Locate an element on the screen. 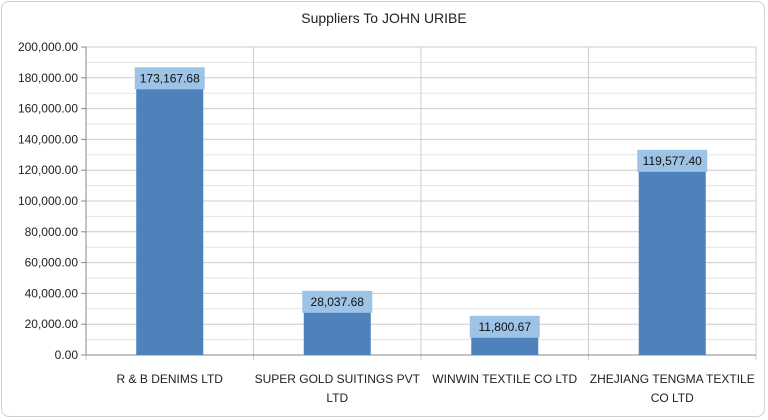 This screenshot has height=420, width=768. x-category-label: R & B DENIMS LTD is located at coordinates (170, 379).